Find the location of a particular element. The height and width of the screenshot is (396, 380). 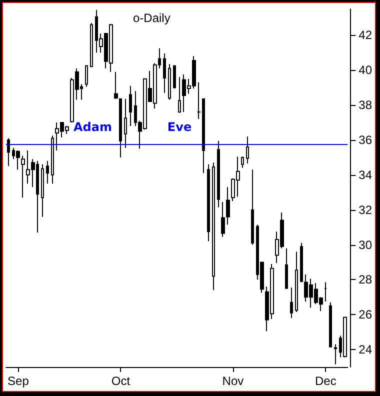

x-tick-label: Dec is located at coordinates (325, 381).